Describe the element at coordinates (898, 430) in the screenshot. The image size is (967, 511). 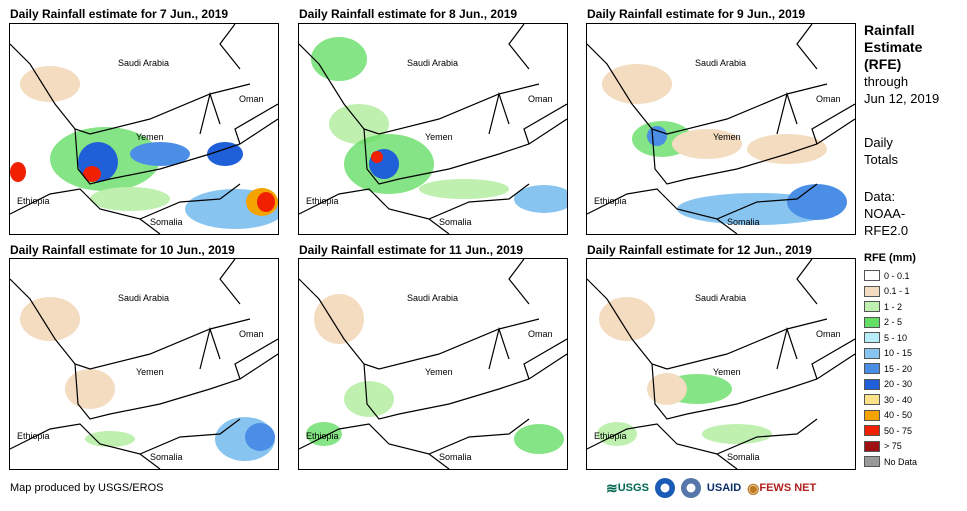
I see `legend-label: 50 - 75` at that location.